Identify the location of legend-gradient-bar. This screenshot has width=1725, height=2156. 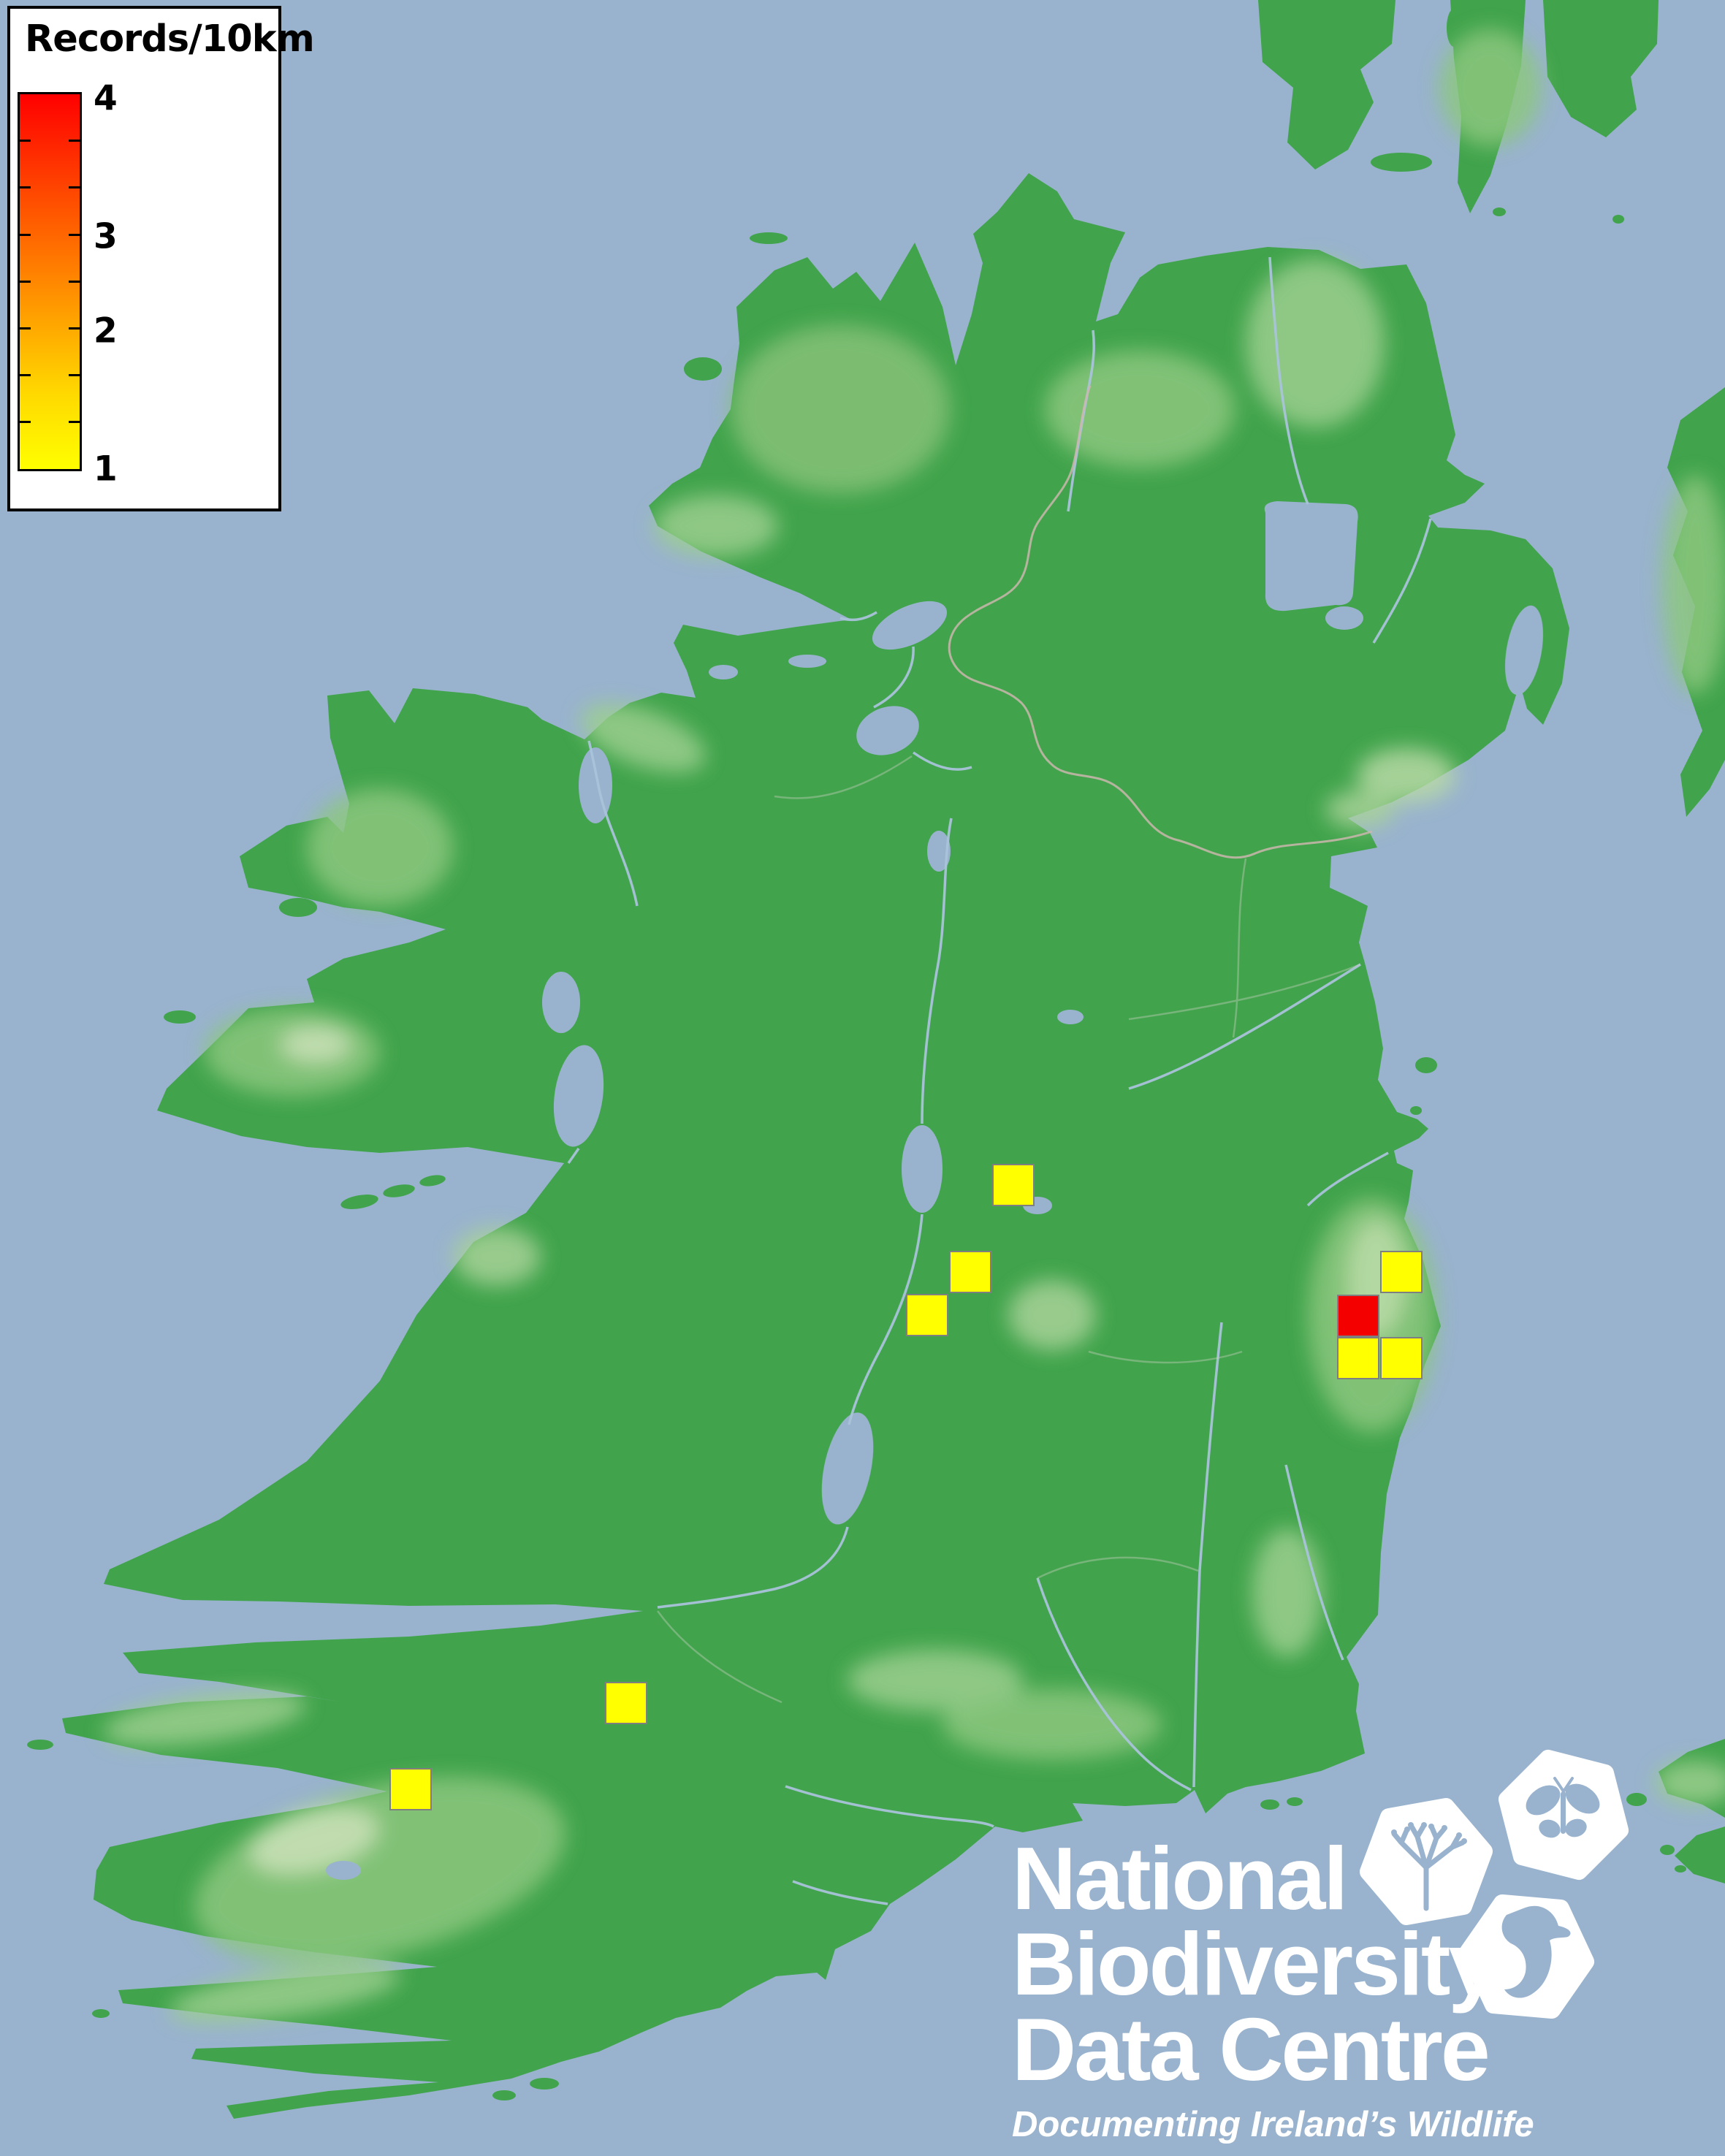
(50, 281).